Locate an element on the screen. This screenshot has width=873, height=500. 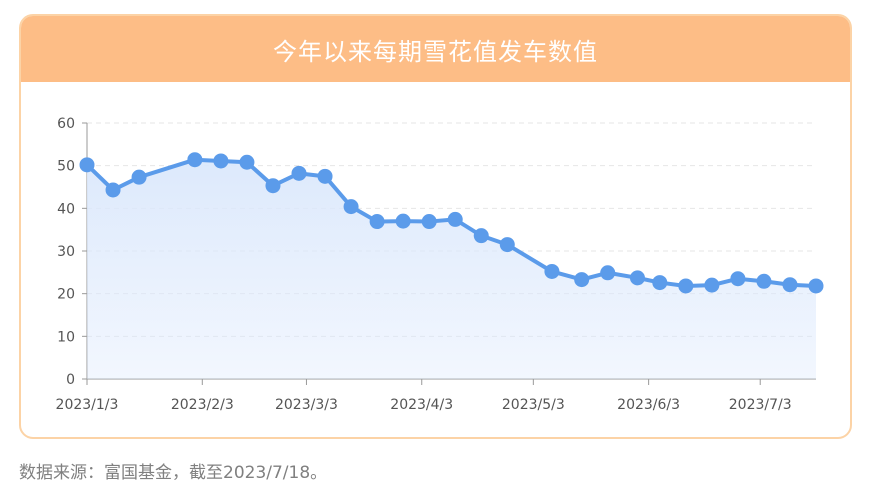
chart-title: 今年以来每期雪花值发车数值 is located at coordinates (435, 51).